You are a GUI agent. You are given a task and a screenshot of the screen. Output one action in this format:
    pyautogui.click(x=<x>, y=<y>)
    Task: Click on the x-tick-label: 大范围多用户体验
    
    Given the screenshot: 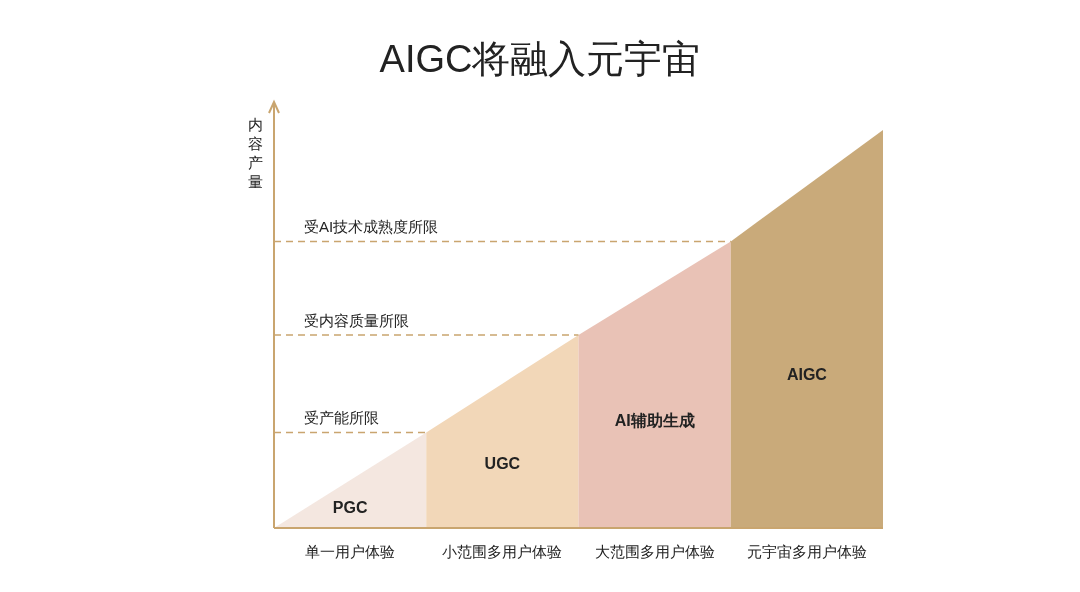 What is the action you would take?
    pyautogui.click(x=654, y=551)
    